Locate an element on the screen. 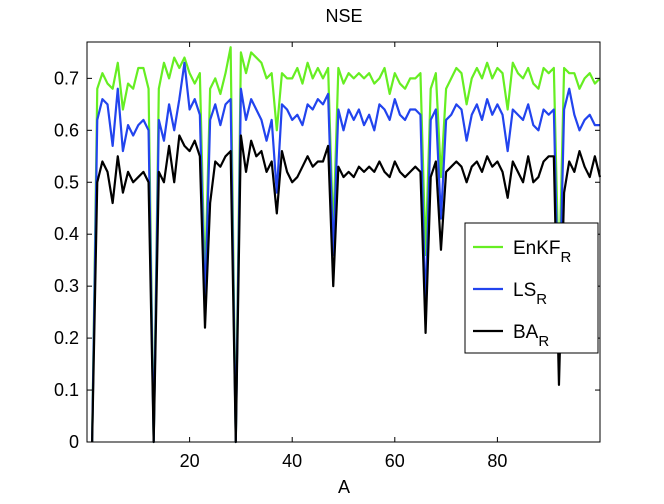  y-tick-label: 0.1 is located at coordinates (66, 390).